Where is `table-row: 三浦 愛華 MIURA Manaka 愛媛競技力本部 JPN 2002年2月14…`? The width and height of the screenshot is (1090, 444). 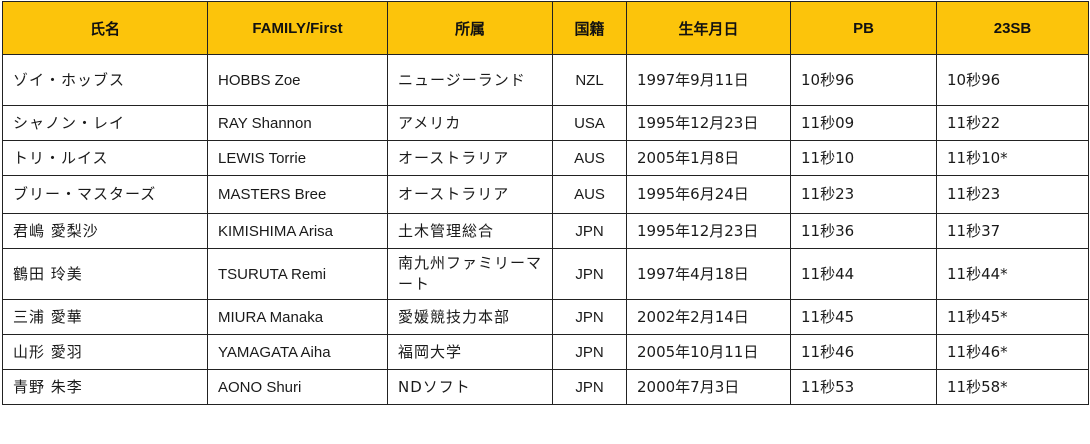
table-row: 三浦 愛華 MIURA Manaka 愛媛競技力本部 JPN 2002年2月14… is located at coordinates (545, 317).